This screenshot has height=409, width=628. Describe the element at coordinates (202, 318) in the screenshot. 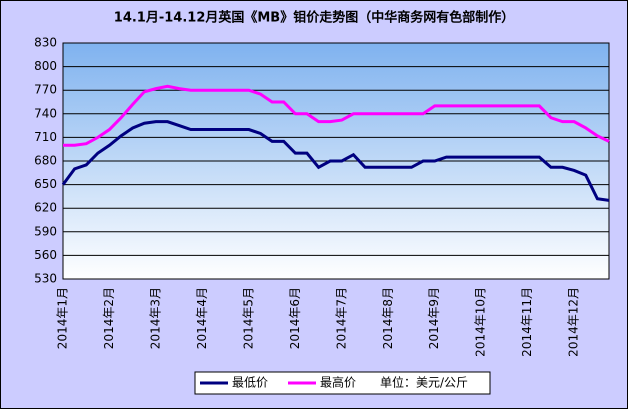

I see `x-tick-label: 2014年4月` at that location.